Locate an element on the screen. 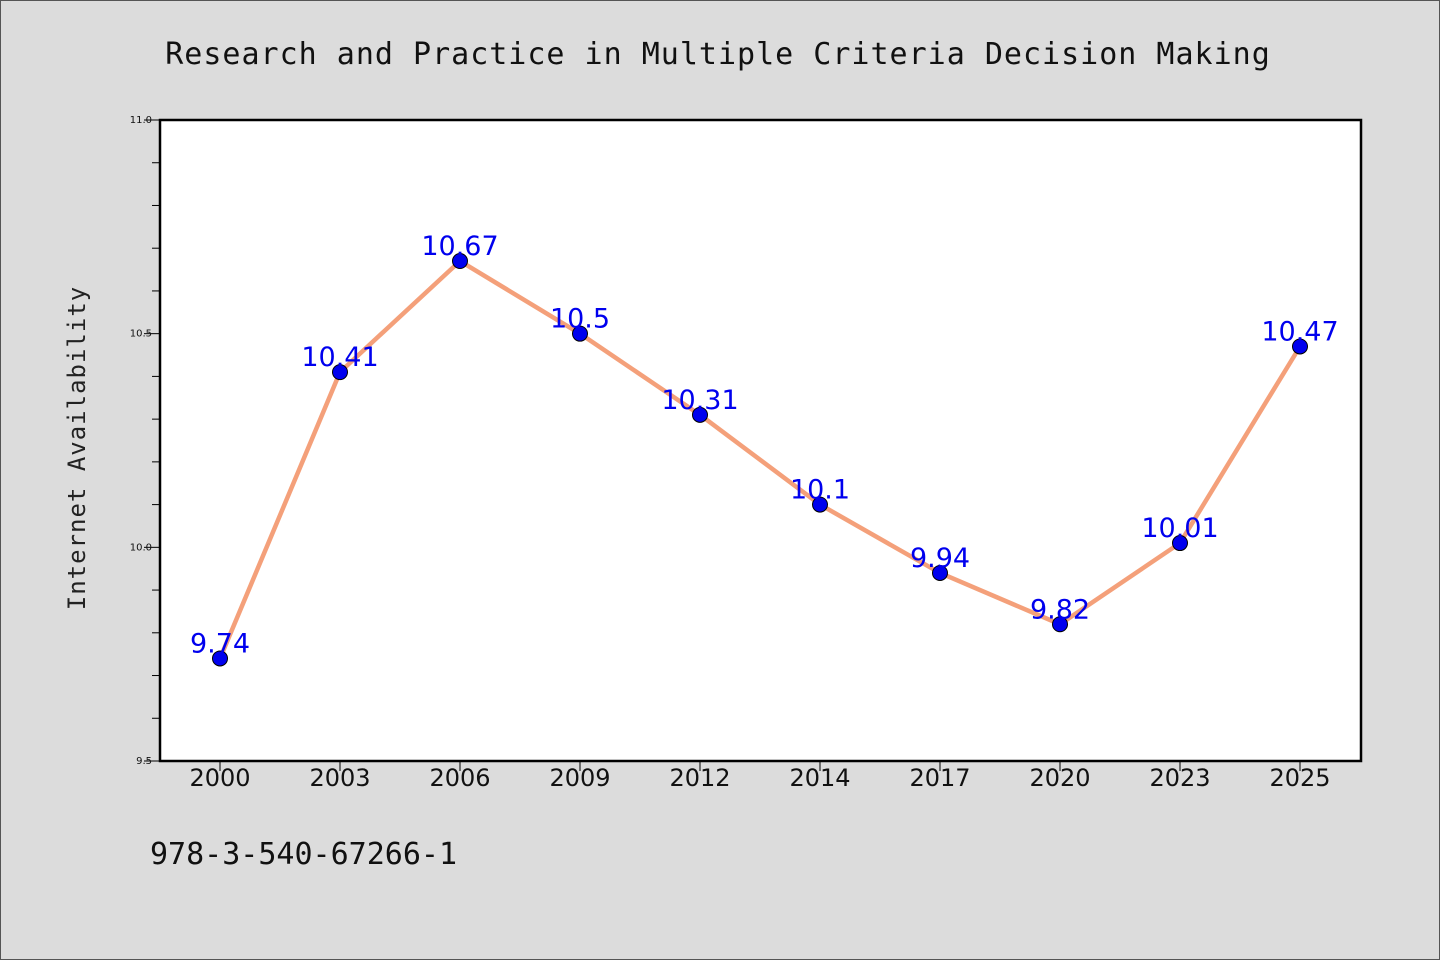  data-label: 10.67 is located at coordinates (459, 246).